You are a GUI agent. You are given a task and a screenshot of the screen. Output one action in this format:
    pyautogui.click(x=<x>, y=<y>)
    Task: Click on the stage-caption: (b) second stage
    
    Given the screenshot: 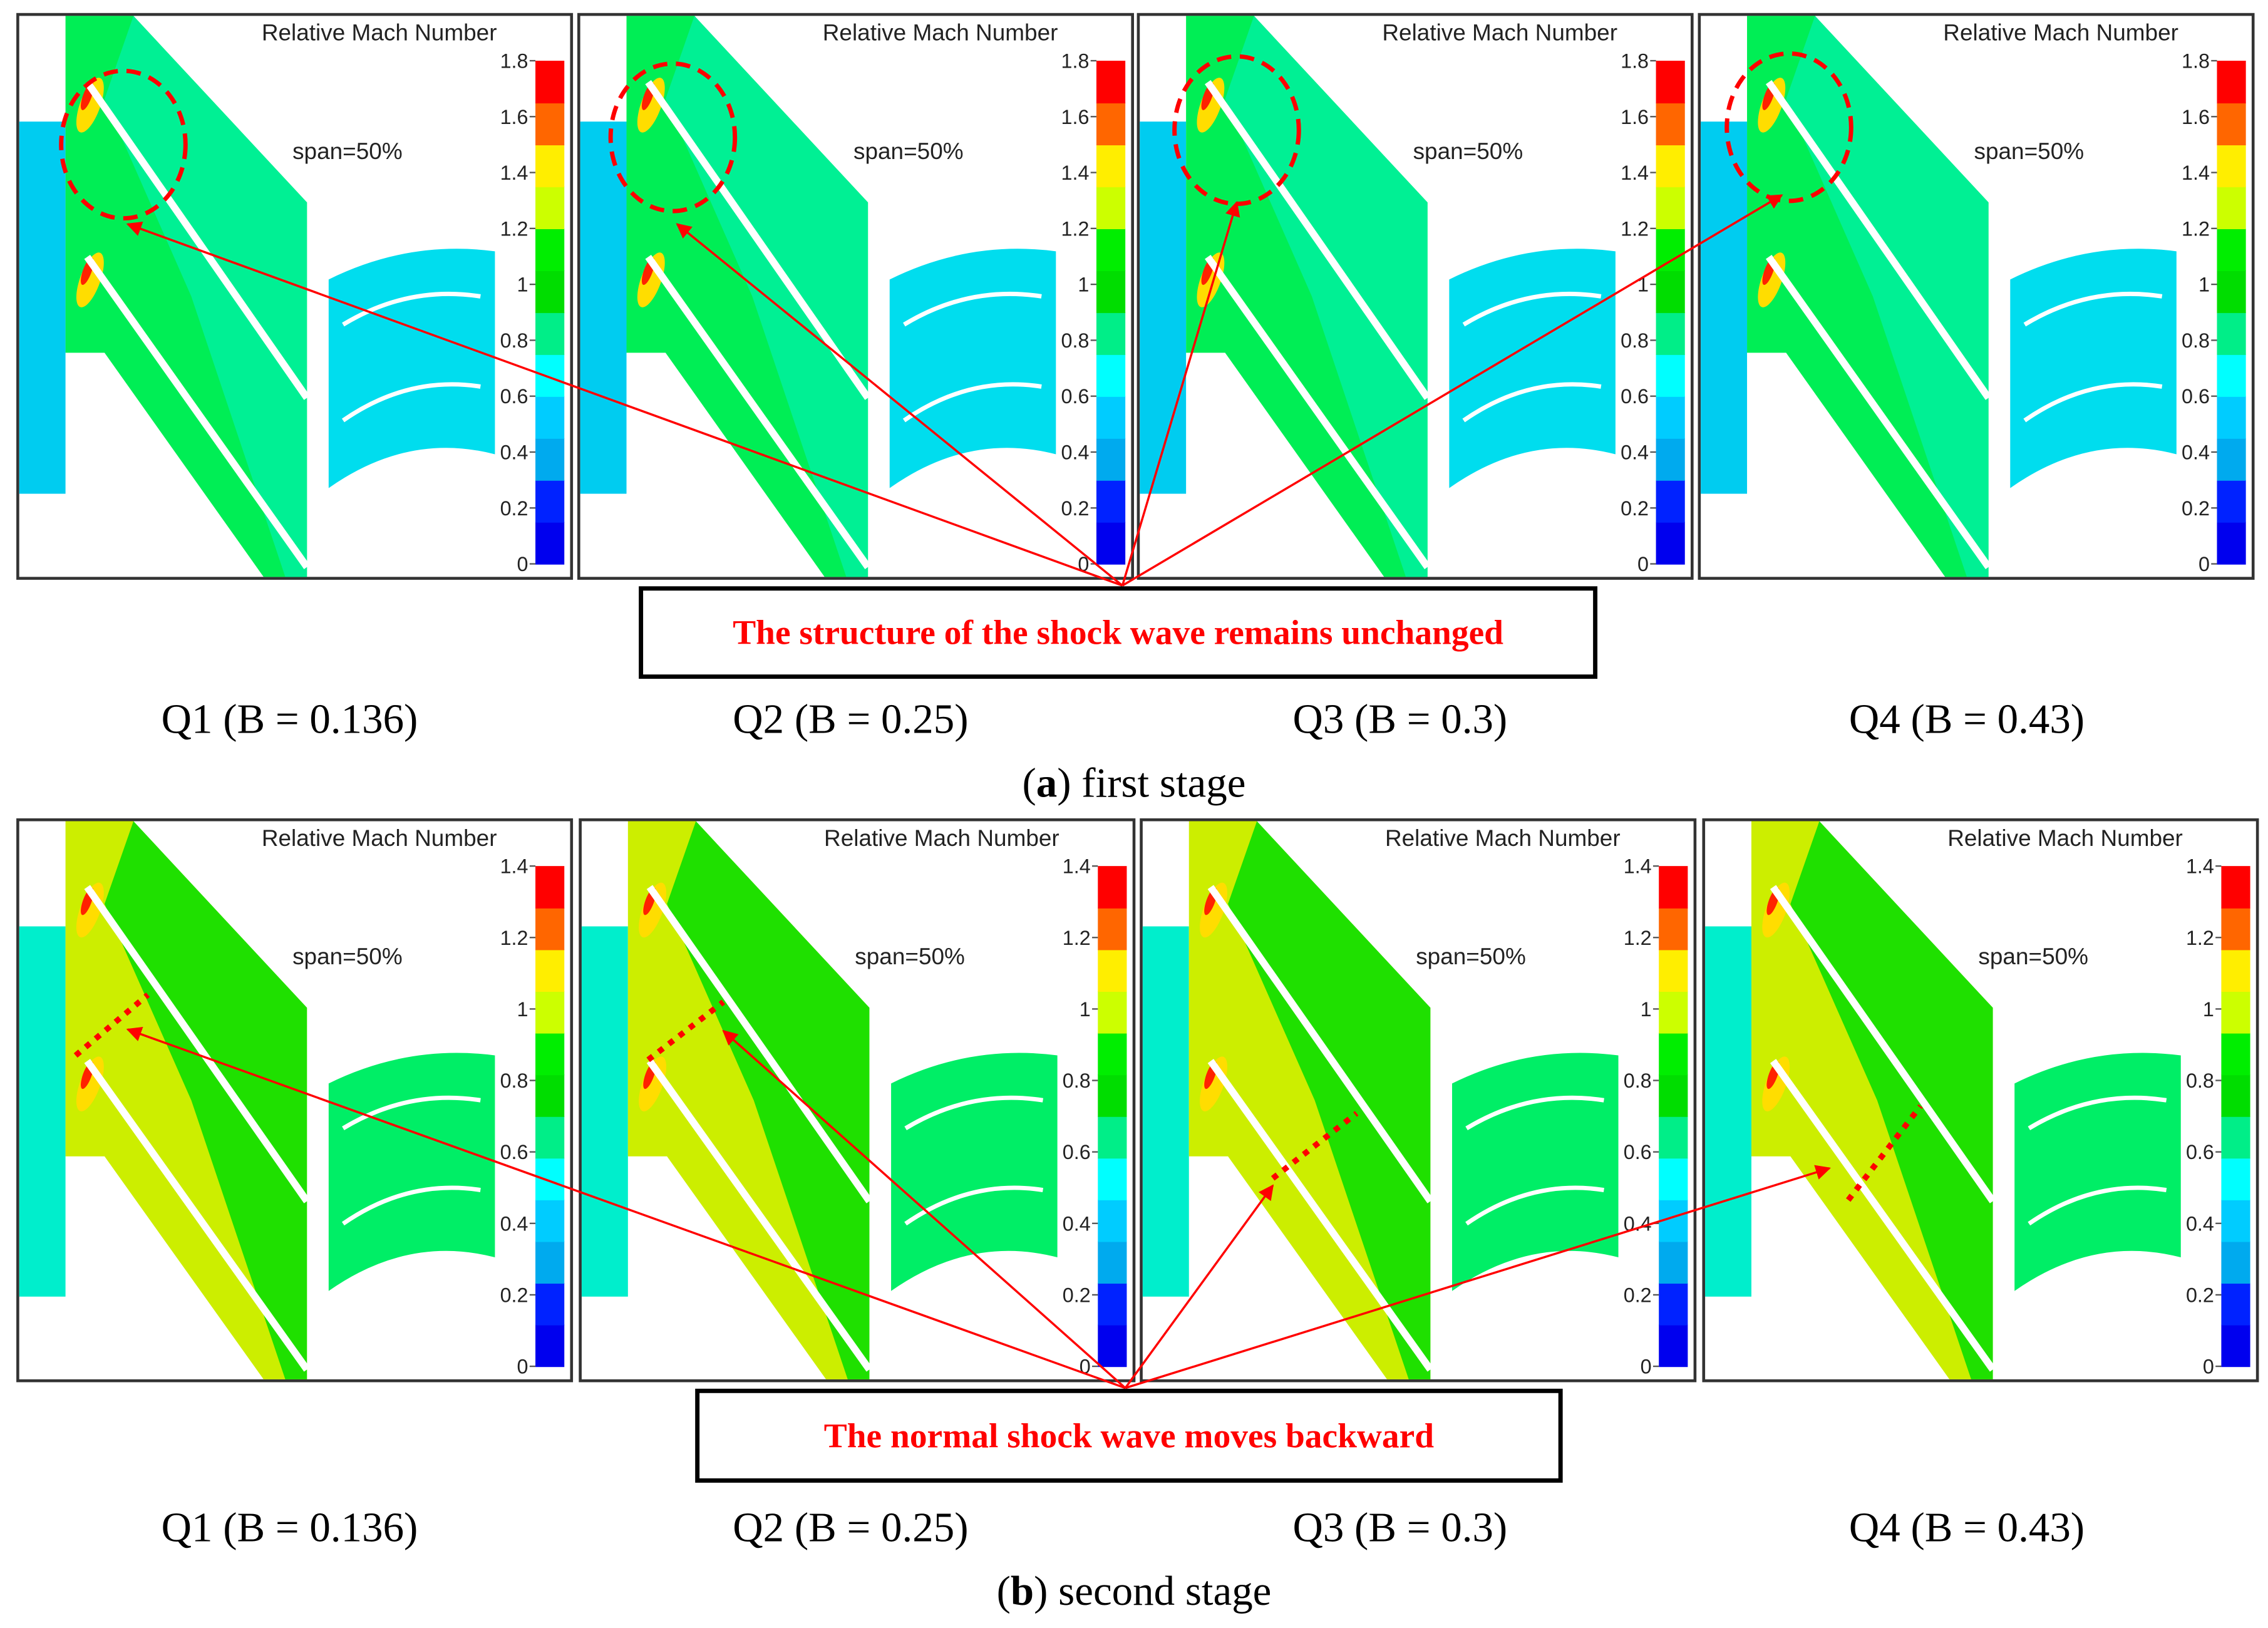 What is the action you would take?
    pyautogui.click(x=1134, y=1591)
    